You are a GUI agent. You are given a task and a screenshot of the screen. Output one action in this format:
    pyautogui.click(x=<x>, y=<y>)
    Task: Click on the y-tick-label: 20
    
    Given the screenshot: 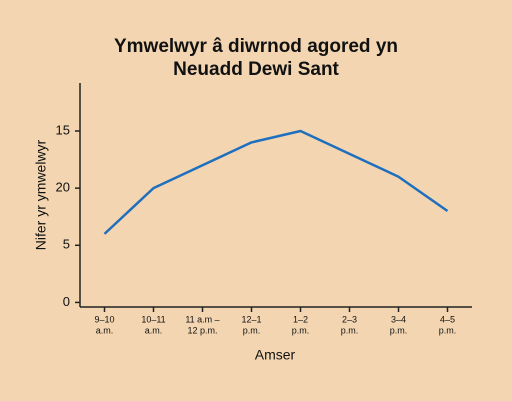 What is the action you would take?
    pyautogui.click(x=63, y=187)
    